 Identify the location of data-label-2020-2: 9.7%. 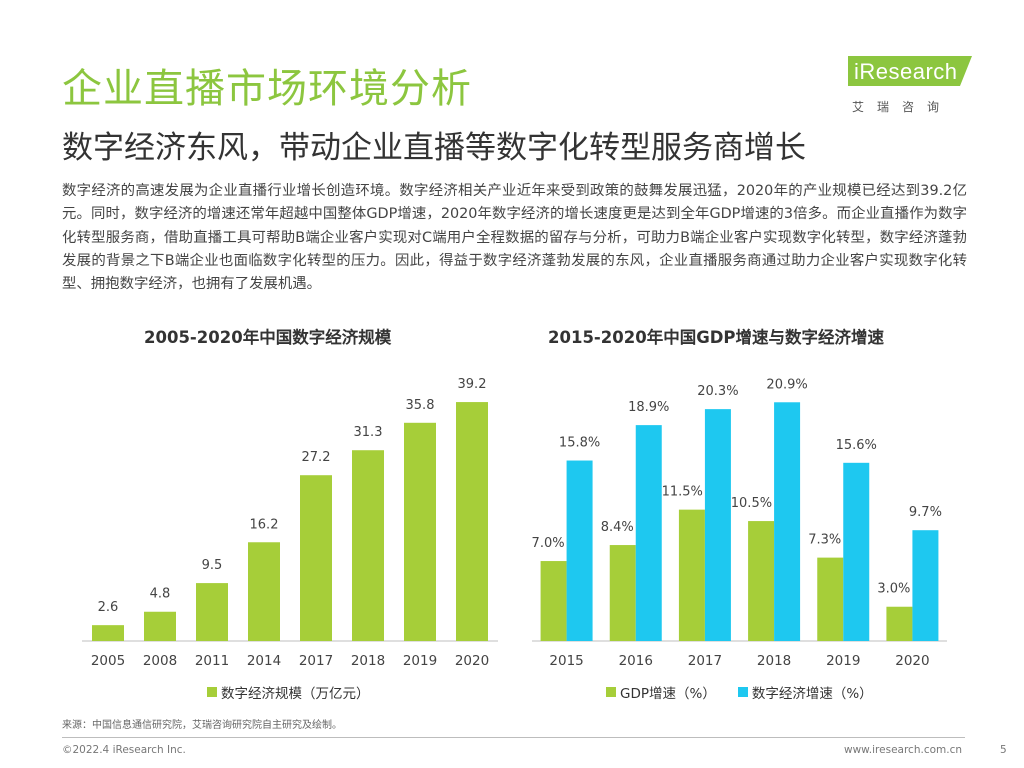
(925, 512).